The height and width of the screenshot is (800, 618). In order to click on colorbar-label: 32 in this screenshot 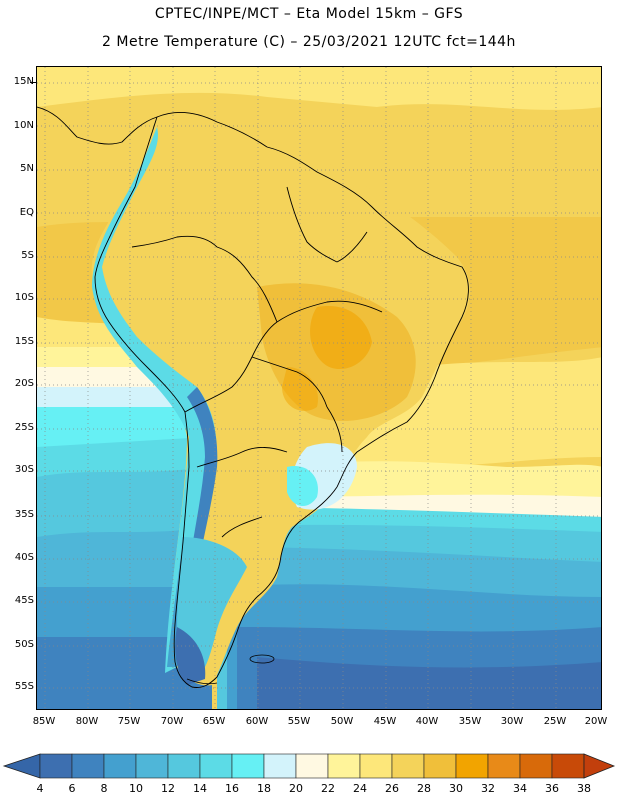, I will do `click(488, 788)`.